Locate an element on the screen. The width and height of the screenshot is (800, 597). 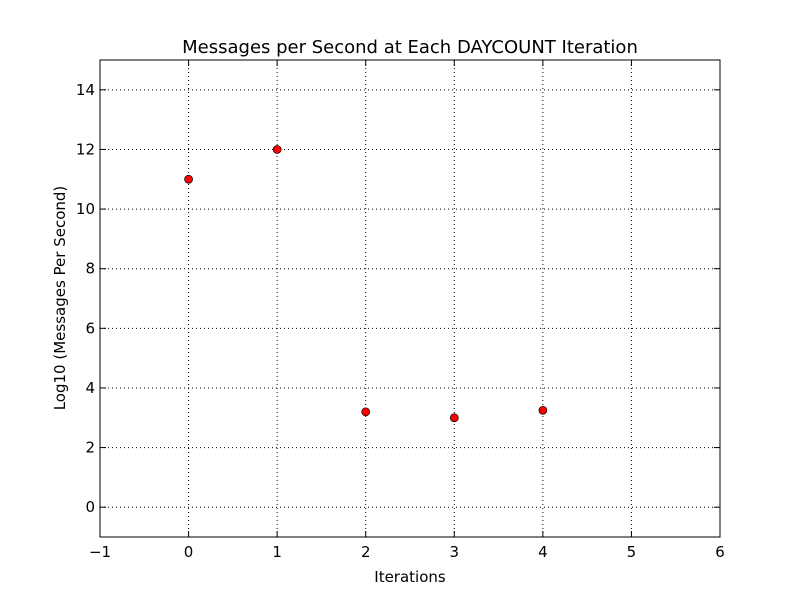
x-tick-label: 1 is located at coordinates (277, 552).